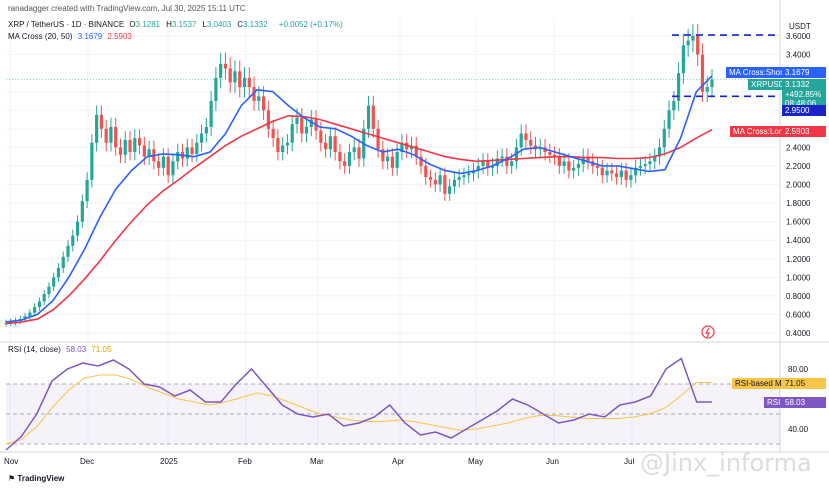 The height and width of the screenshot is (489, 829). Describe the element at coordinates (774, 402) in the screenshot. I see `rsi-tag: RSI` at that location.